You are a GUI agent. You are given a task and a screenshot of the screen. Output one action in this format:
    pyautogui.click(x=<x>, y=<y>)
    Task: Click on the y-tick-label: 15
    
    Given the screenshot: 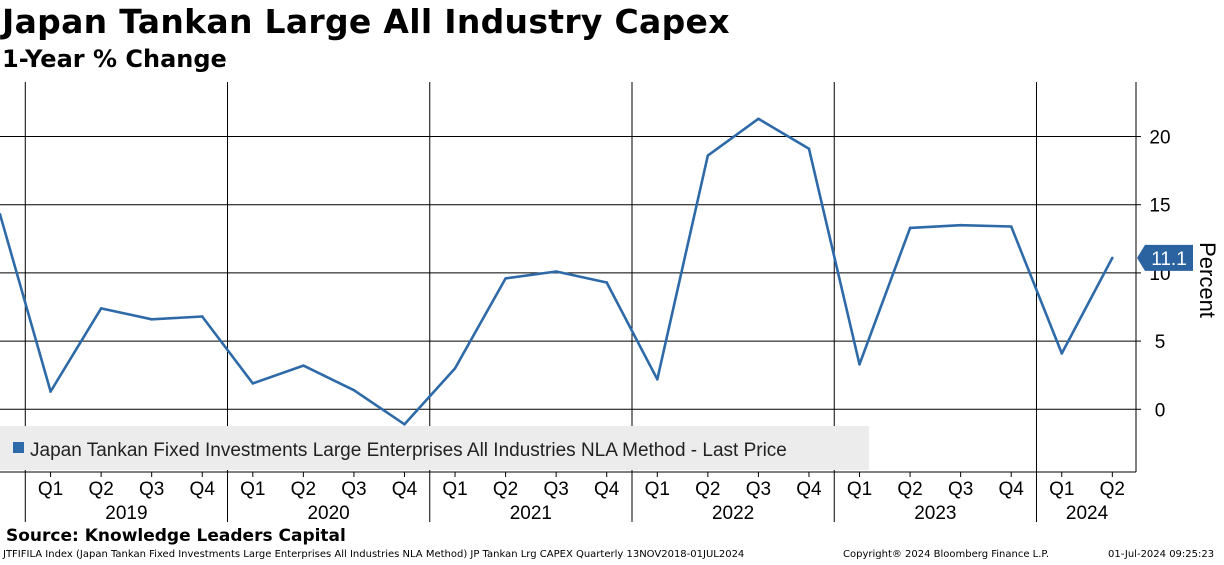 What is the action you would take?
    pyautogui.click(x=1159, y=206)
    